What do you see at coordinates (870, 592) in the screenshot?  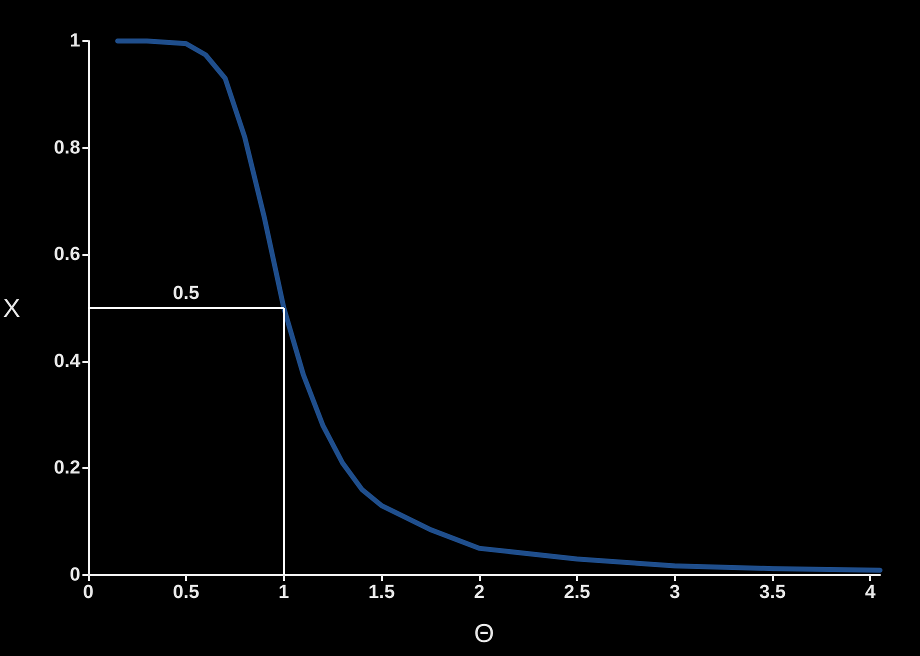 I see `x-tick-label: 4` at bounding box center [870, 592].